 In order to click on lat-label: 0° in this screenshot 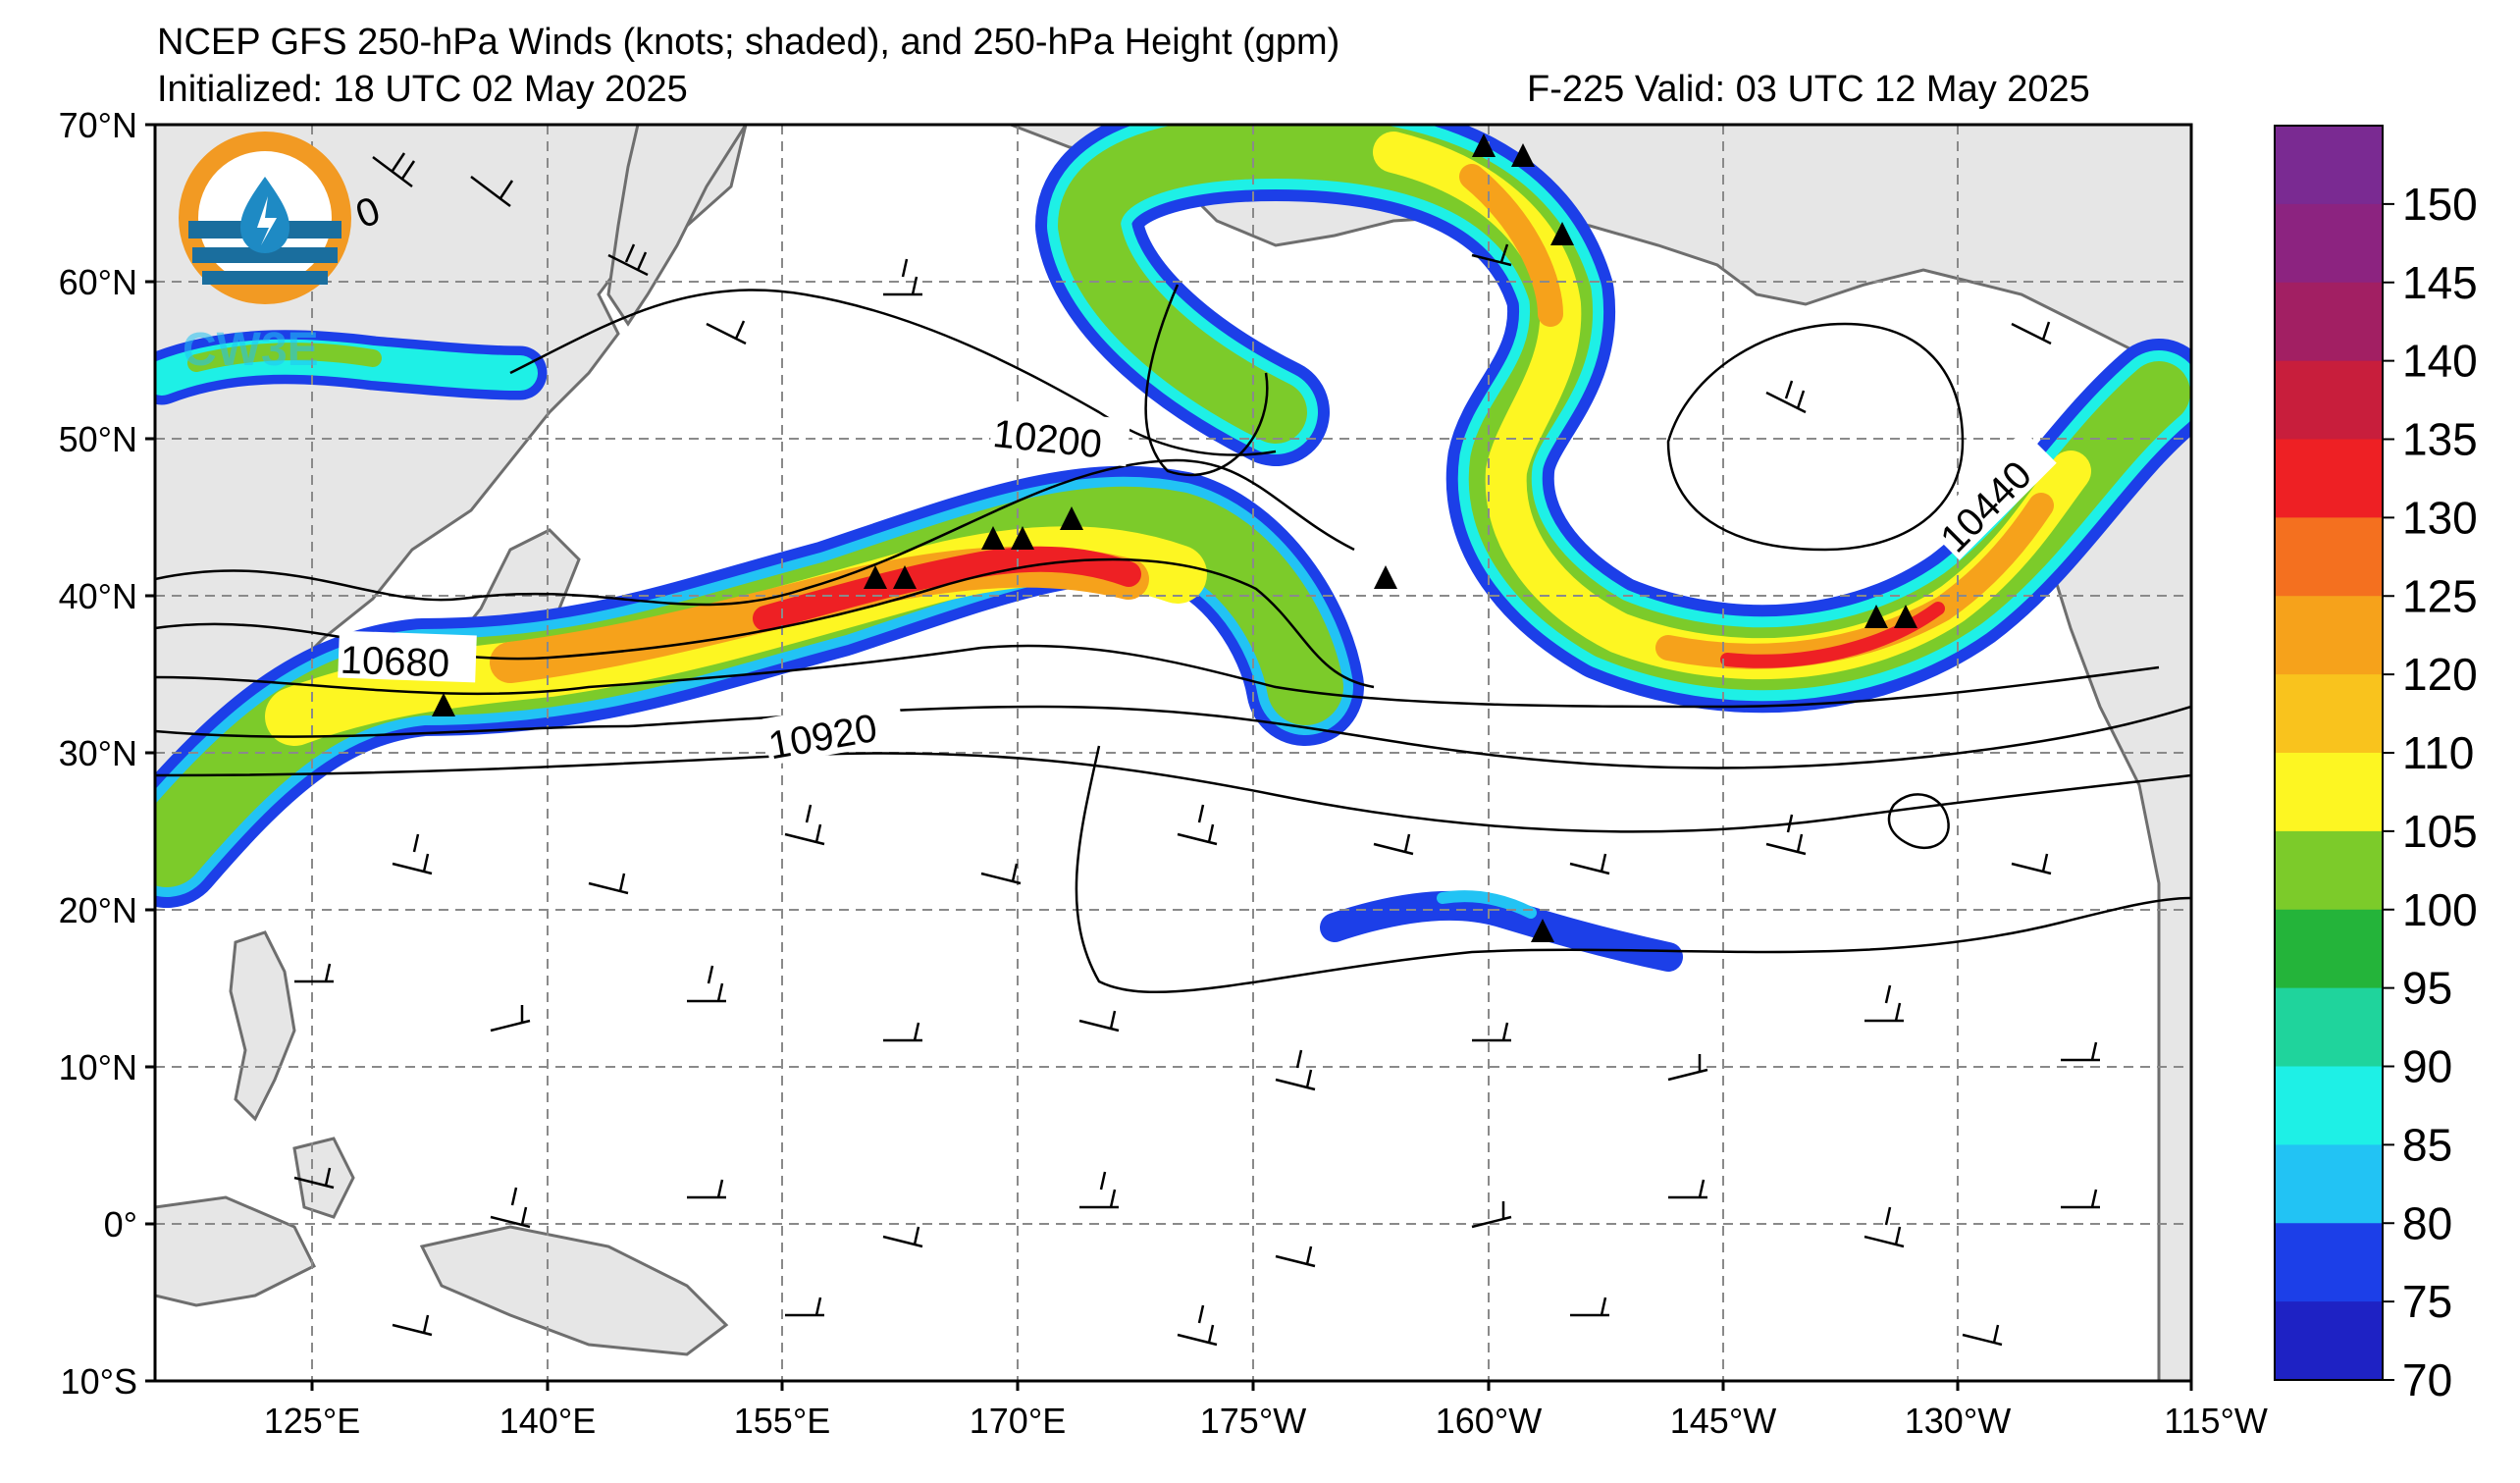, I will do `click(120, 1224)`.